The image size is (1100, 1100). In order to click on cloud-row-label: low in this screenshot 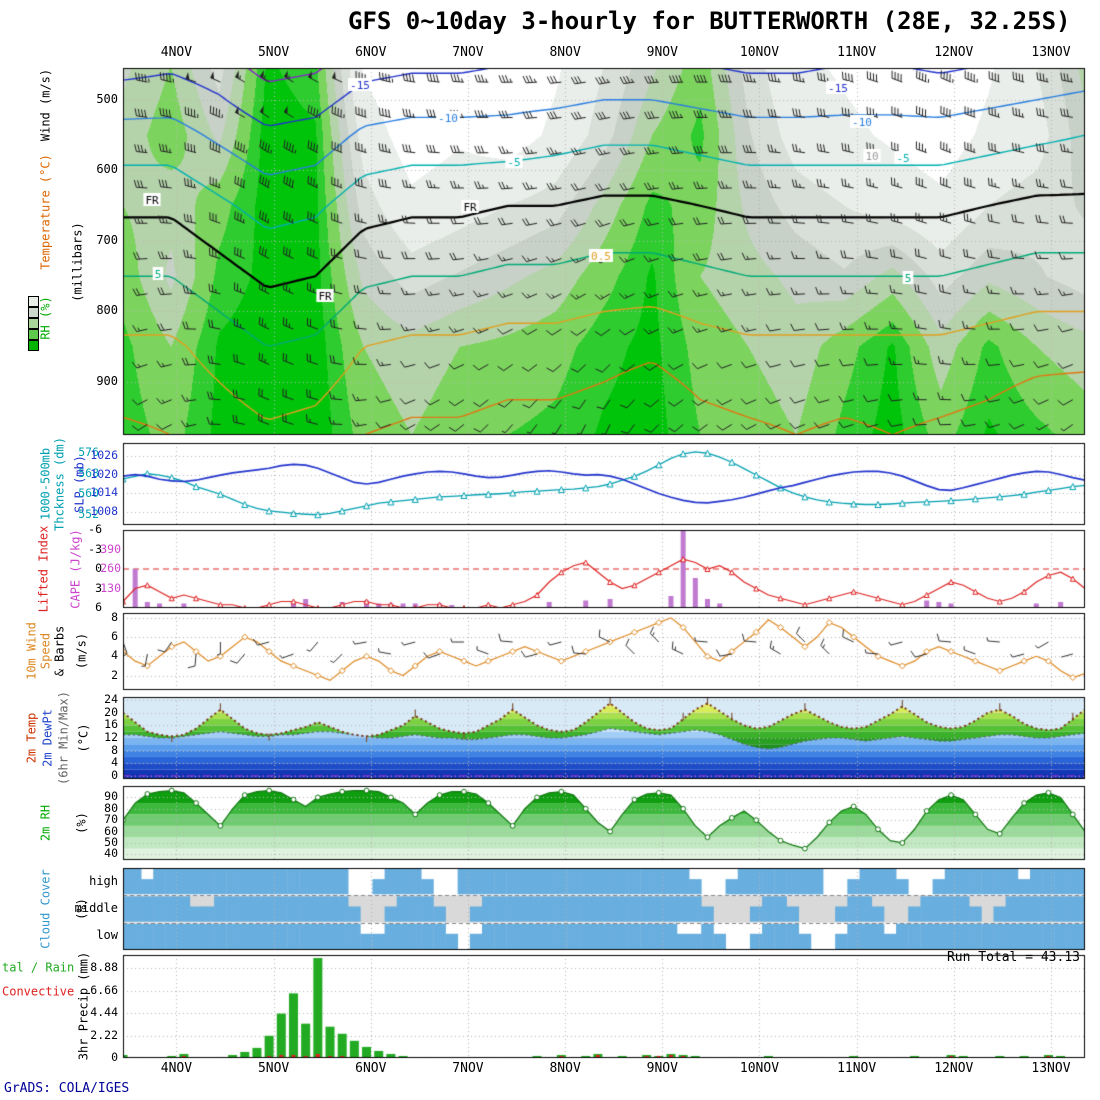, I will do `click(107, 935)`.